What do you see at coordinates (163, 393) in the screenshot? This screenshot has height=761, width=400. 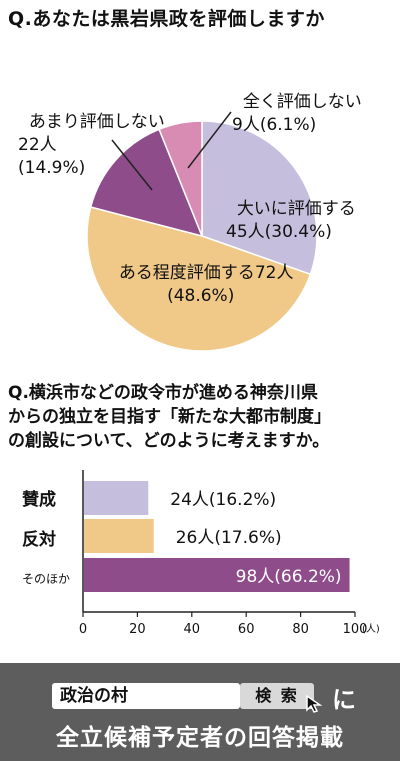 I see `question-2-line: Q.横浜市などの政令市が進める神奈川県` at bounding box center [163, 393].